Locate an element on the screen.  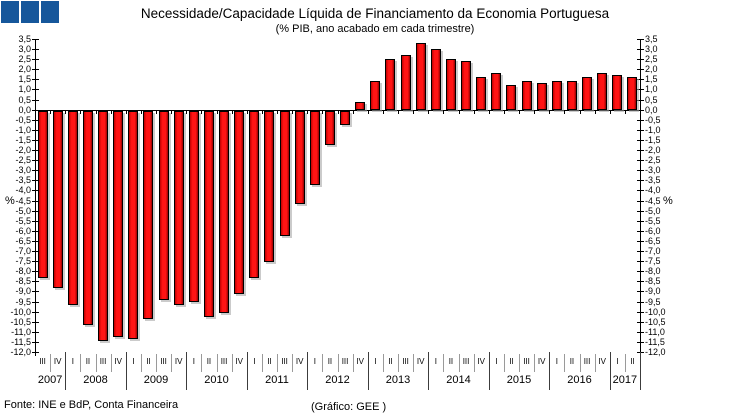
y-tick-label: 3,0 is located at coordinates (24, 49).